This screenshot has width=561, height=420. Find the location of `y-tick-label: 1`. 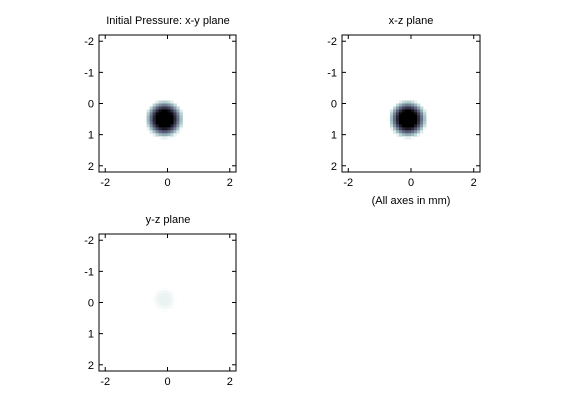

y-tick-label: 1 is located at coordinates (91, 136).